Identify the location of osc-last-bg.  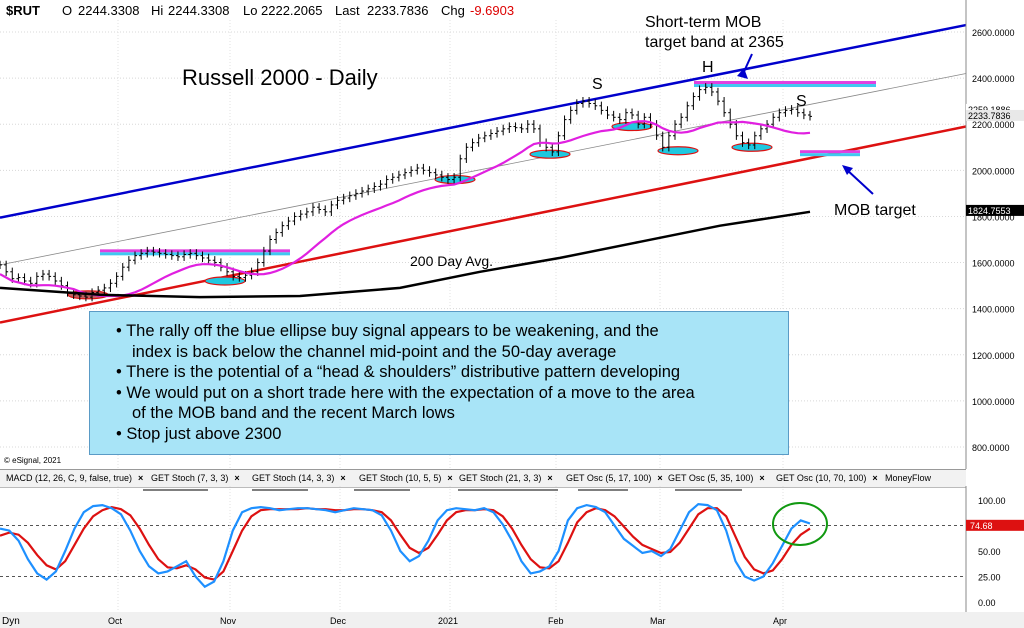
(995, 525).